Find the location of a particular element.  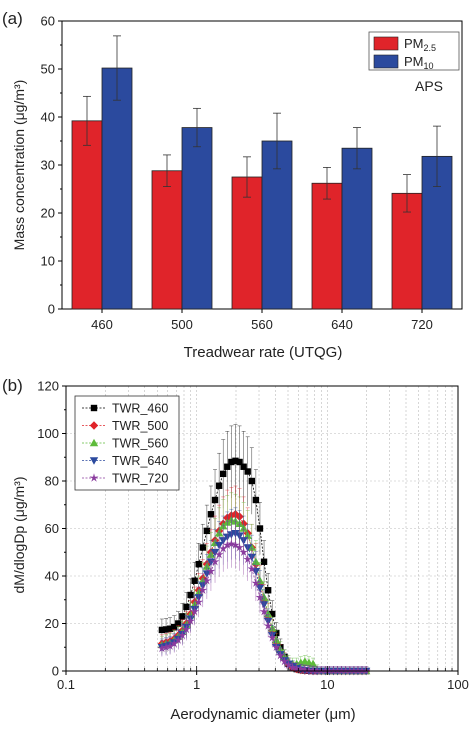

panel-b-legend: TWR_460 TWR_500 TWR_560 TWR_640 TWR_720 is located at coordinates (127, 443).